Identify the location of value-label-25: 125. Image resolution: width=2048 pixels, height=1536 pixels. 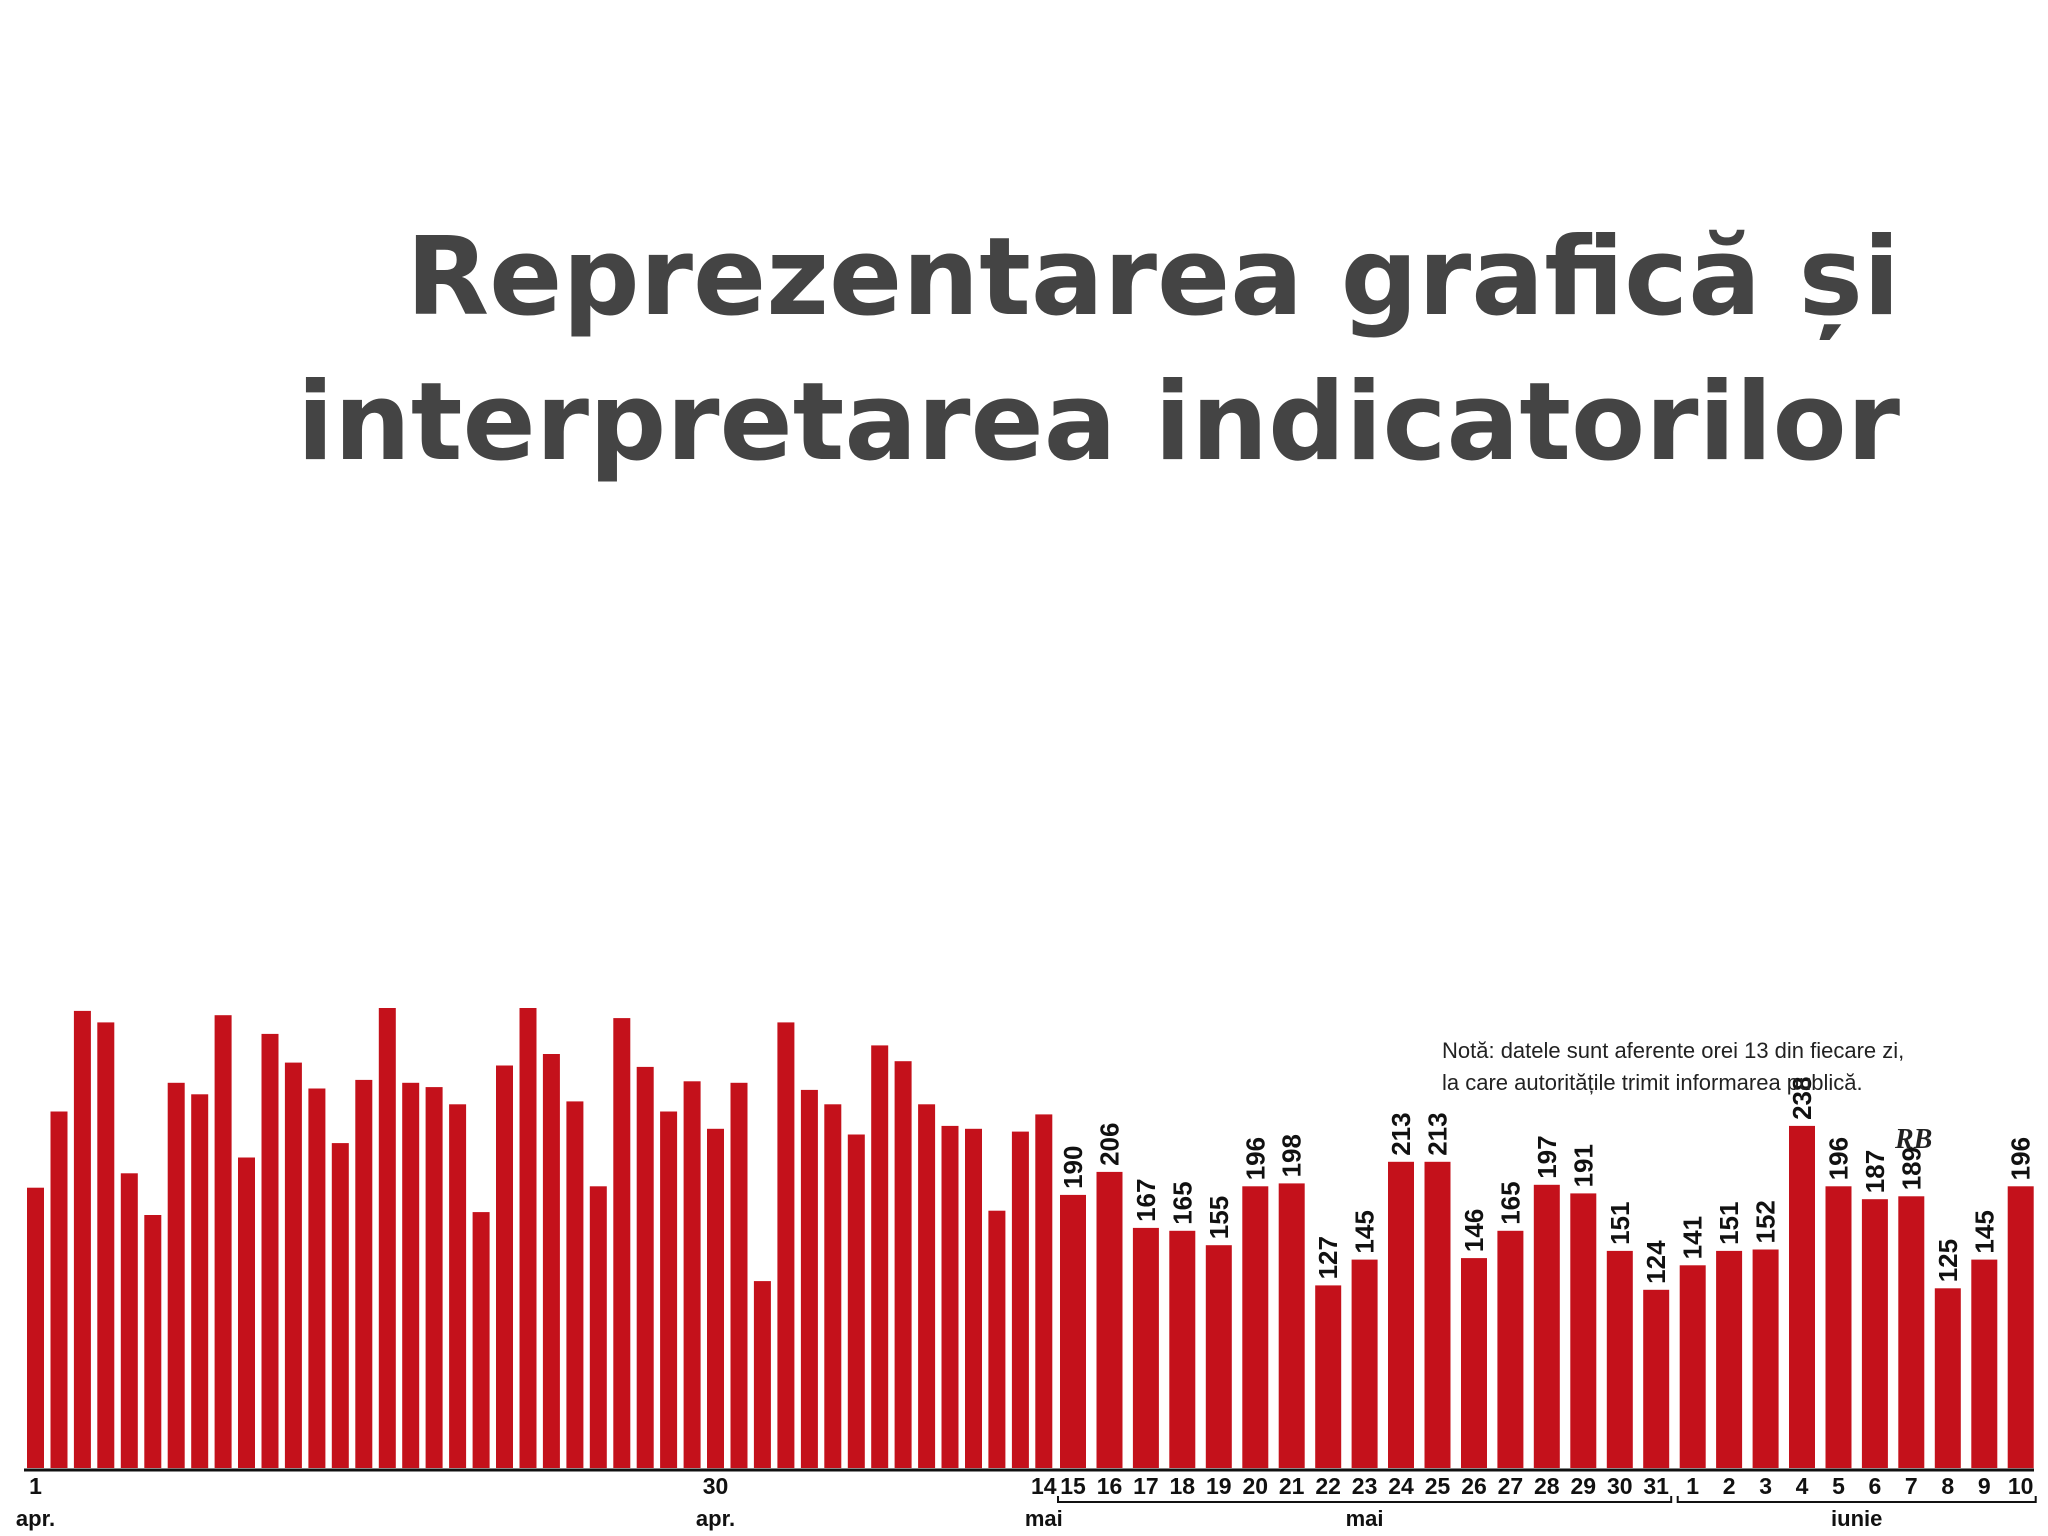
(1948, 1260).